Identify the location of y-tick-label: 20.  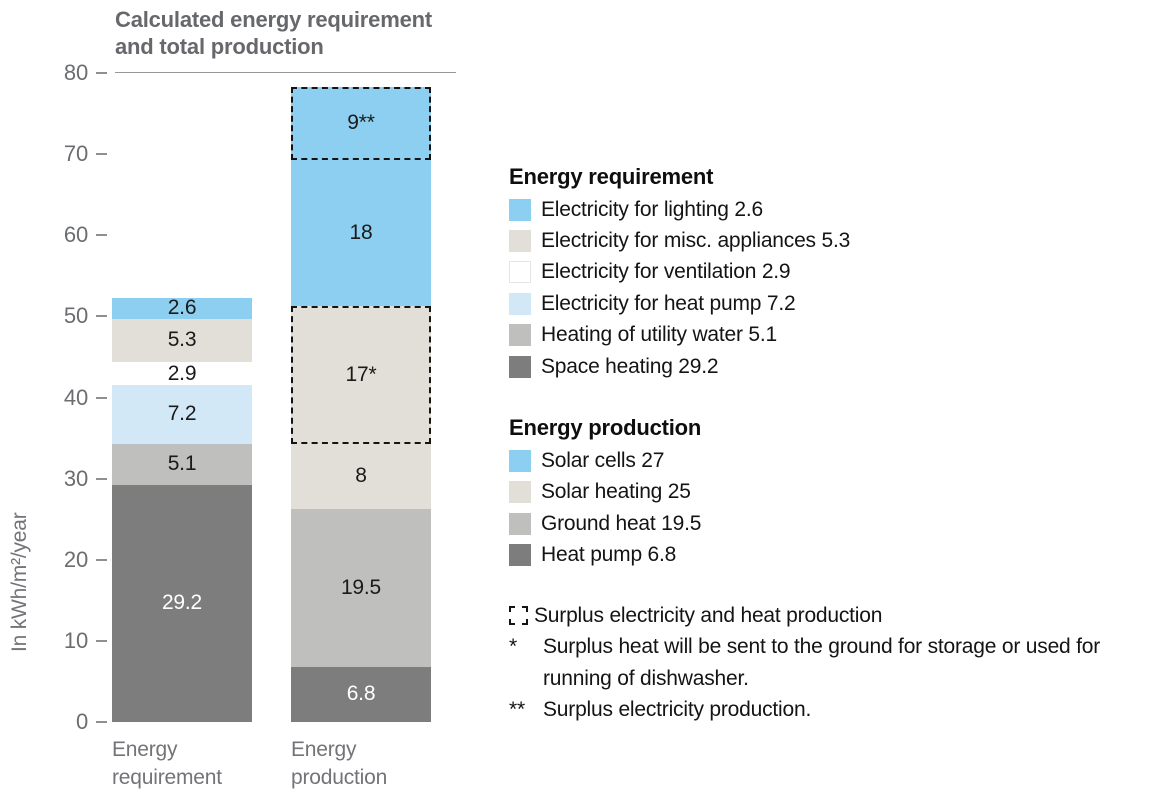
(75, 559).